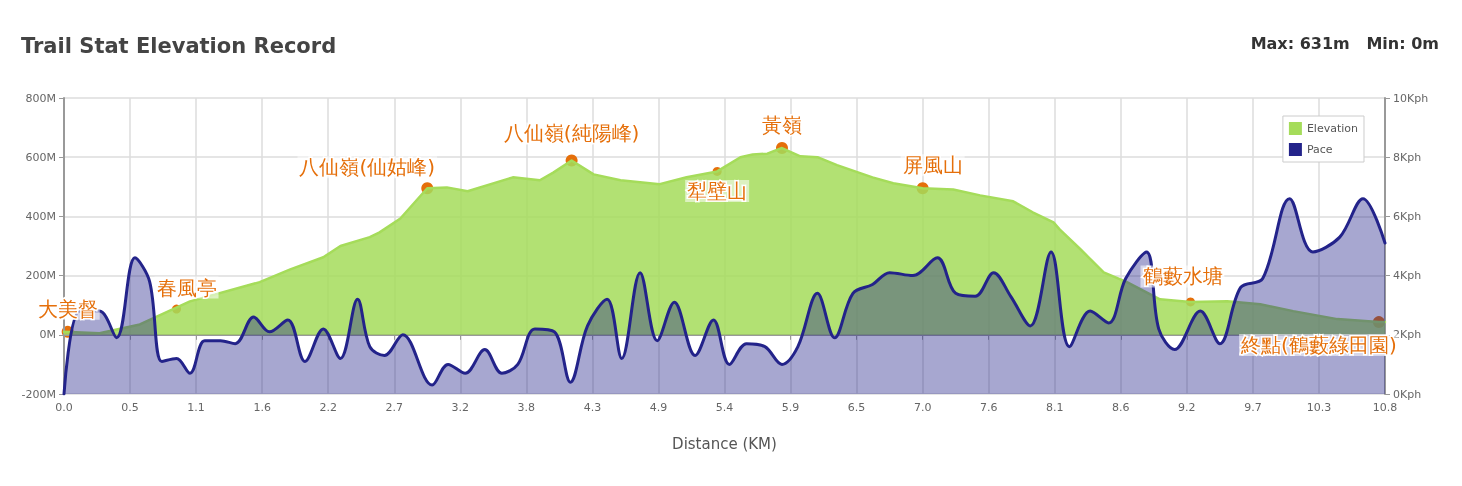 The width and height of the screenshot is (1462, 486). I want to click on x-tick-label: 3.8, so click(526, 407).